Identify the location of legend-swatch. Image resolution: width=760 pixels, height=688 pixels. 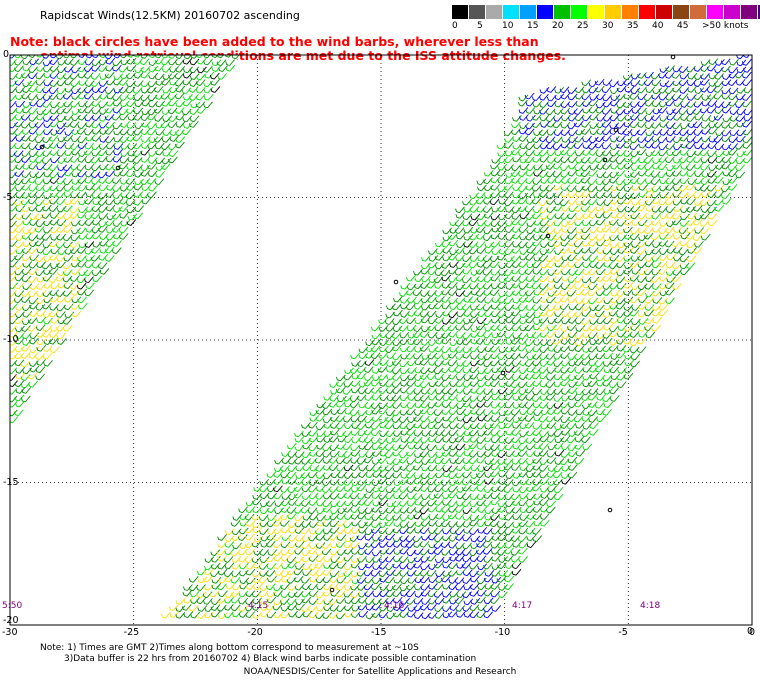
(749, 12).